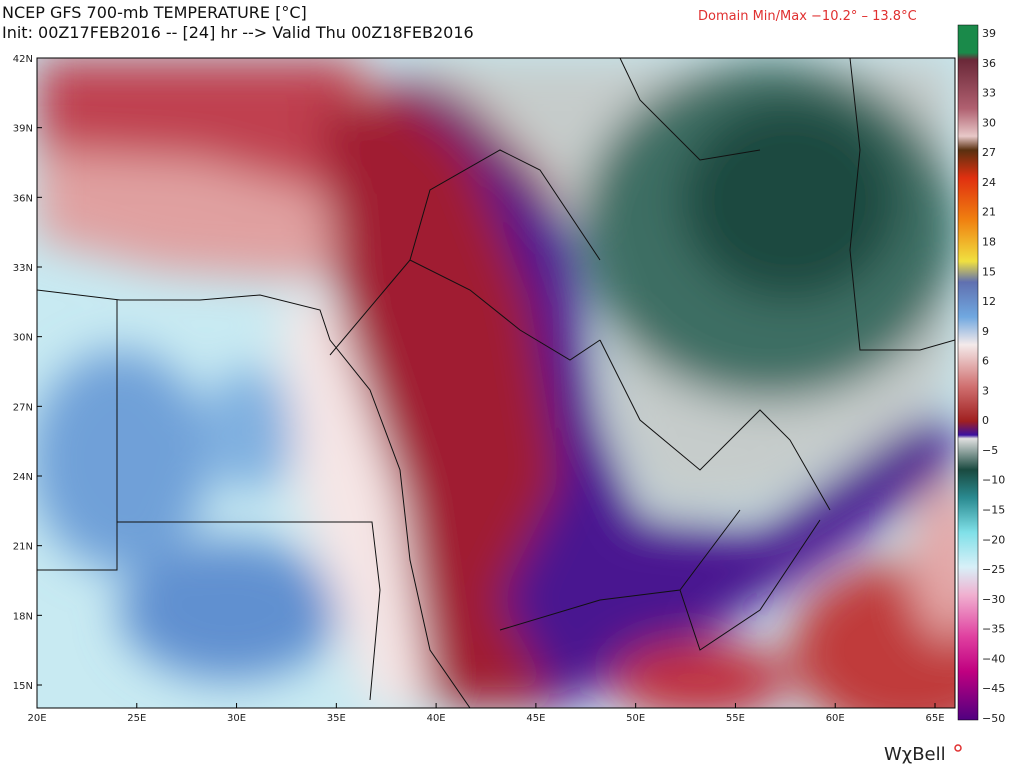 Image resolution: width=1024 pixels, height=772 pixels. I want to click on lon-labels: 20E 25E 30E 35E 40E 45E 50E 55E 60E 65E, so click(486, 713).